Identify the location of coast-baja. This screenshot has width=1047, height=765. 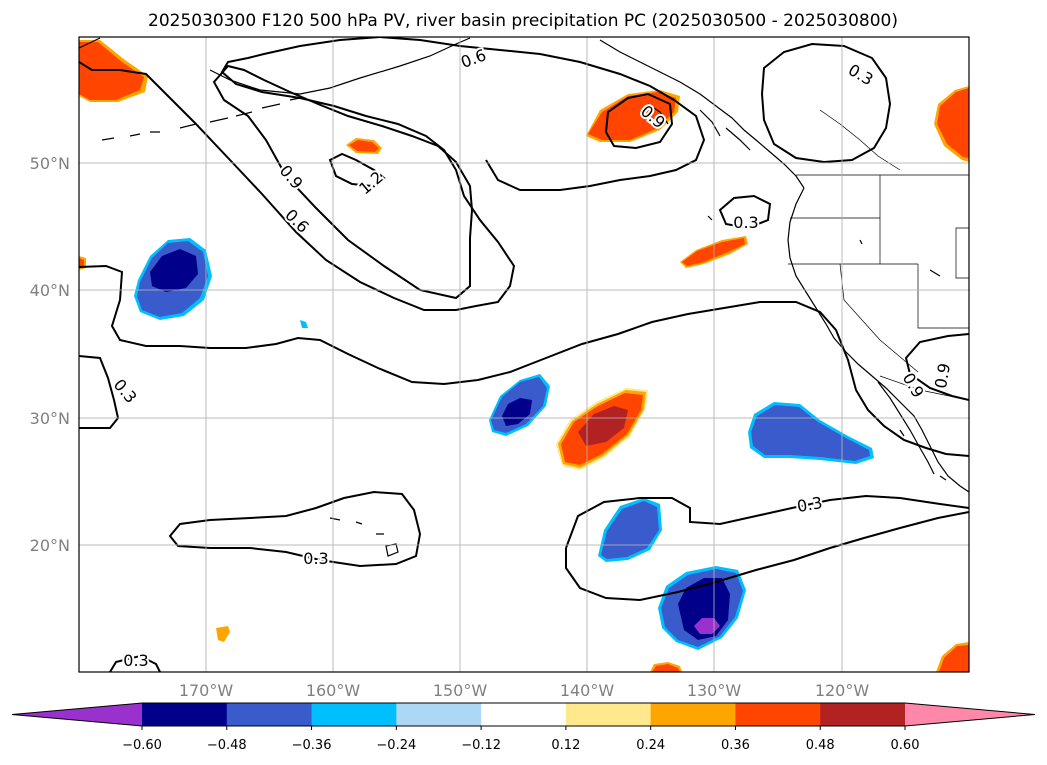
(906, 428).